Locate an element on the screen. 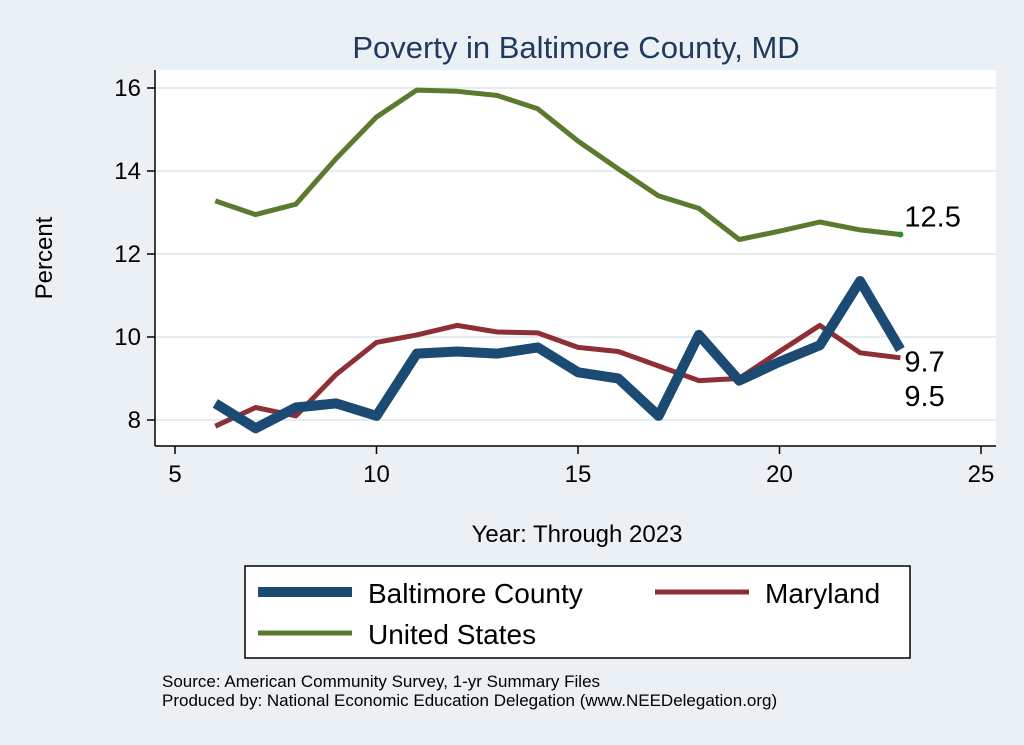 The height and width of the screenshot is (745, 1024). series-line-baltimore-county is located at coordinates (558, 355).